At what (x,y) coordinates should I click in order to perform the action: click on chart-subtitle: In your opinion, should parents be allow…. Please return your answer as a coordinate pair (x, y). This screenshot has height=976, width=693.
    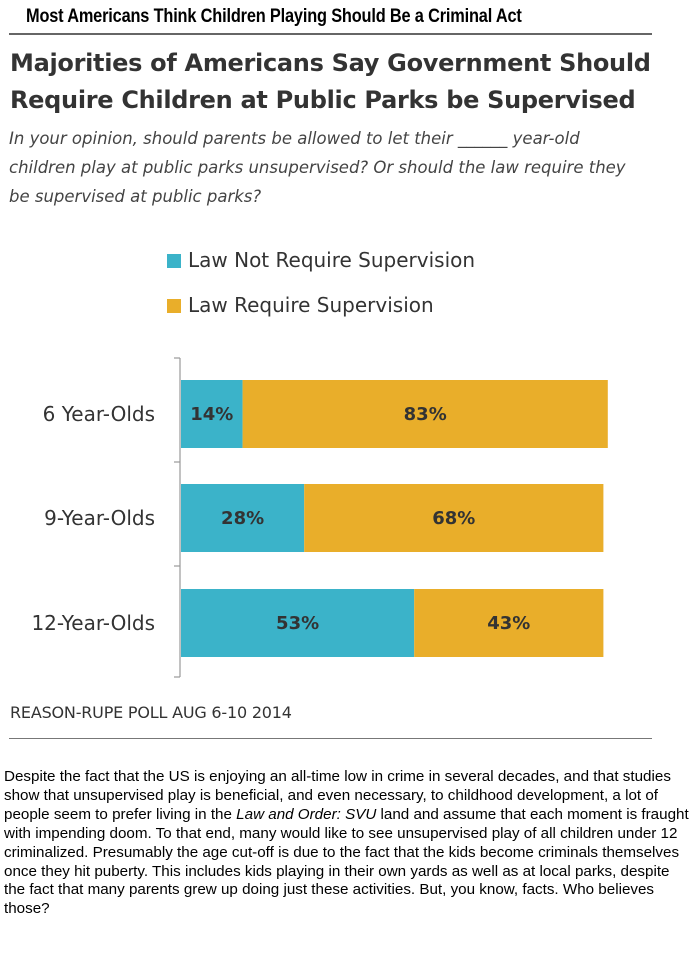
    Looking at the image, I should click on (317, 167).